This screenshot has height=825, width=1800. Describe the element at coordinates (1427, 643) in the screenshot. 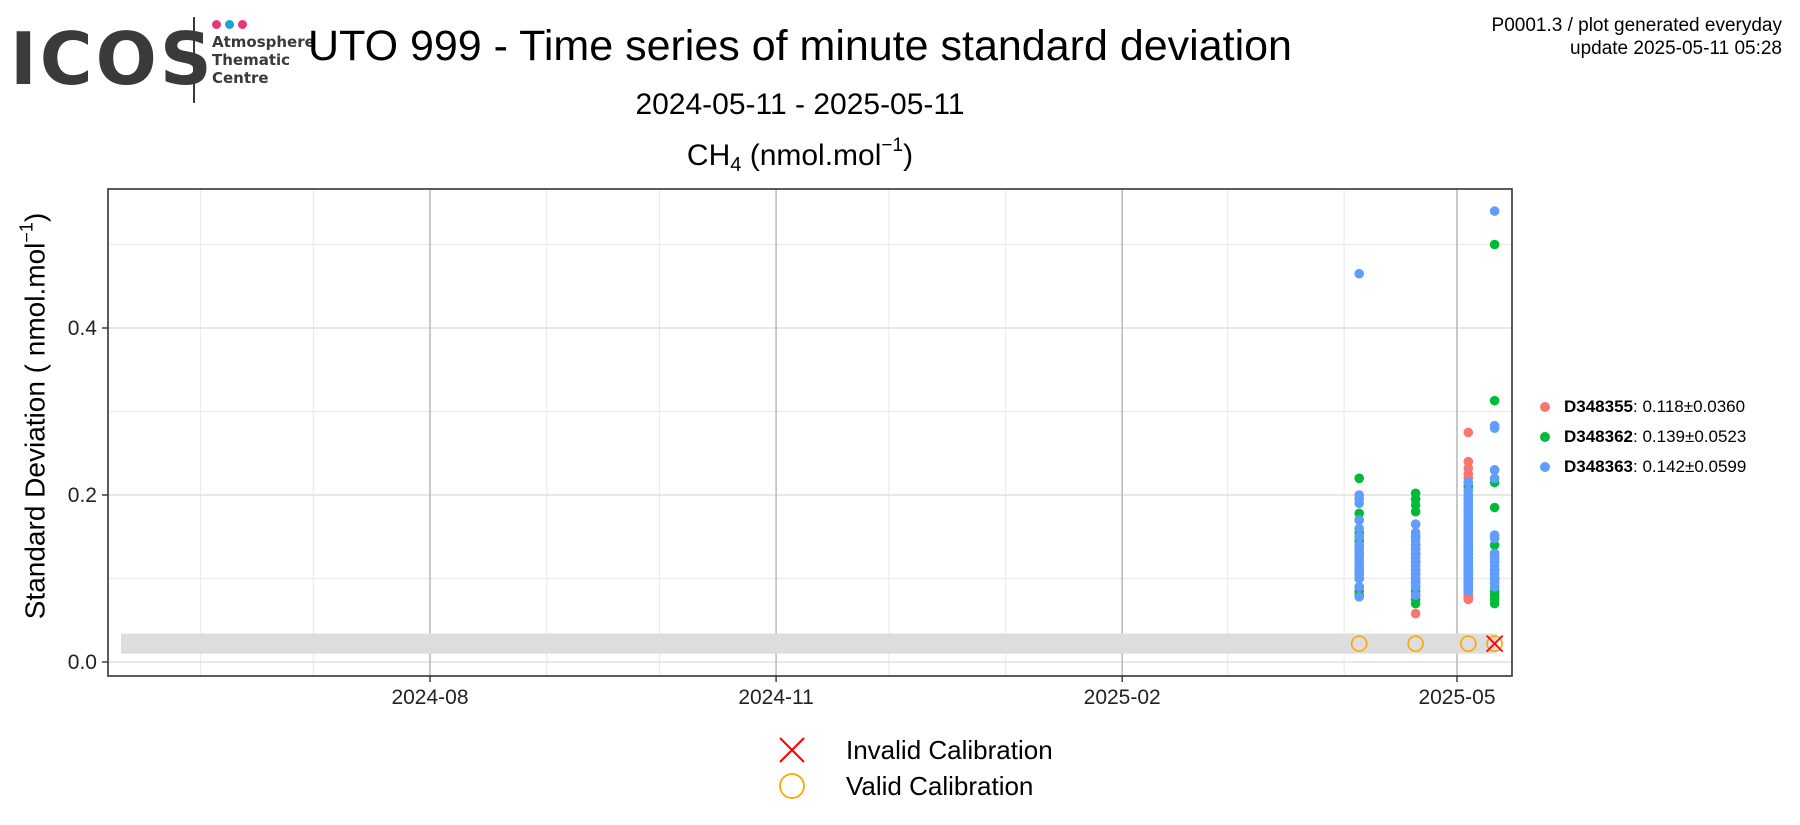

I see `calibration-markers` at that location.